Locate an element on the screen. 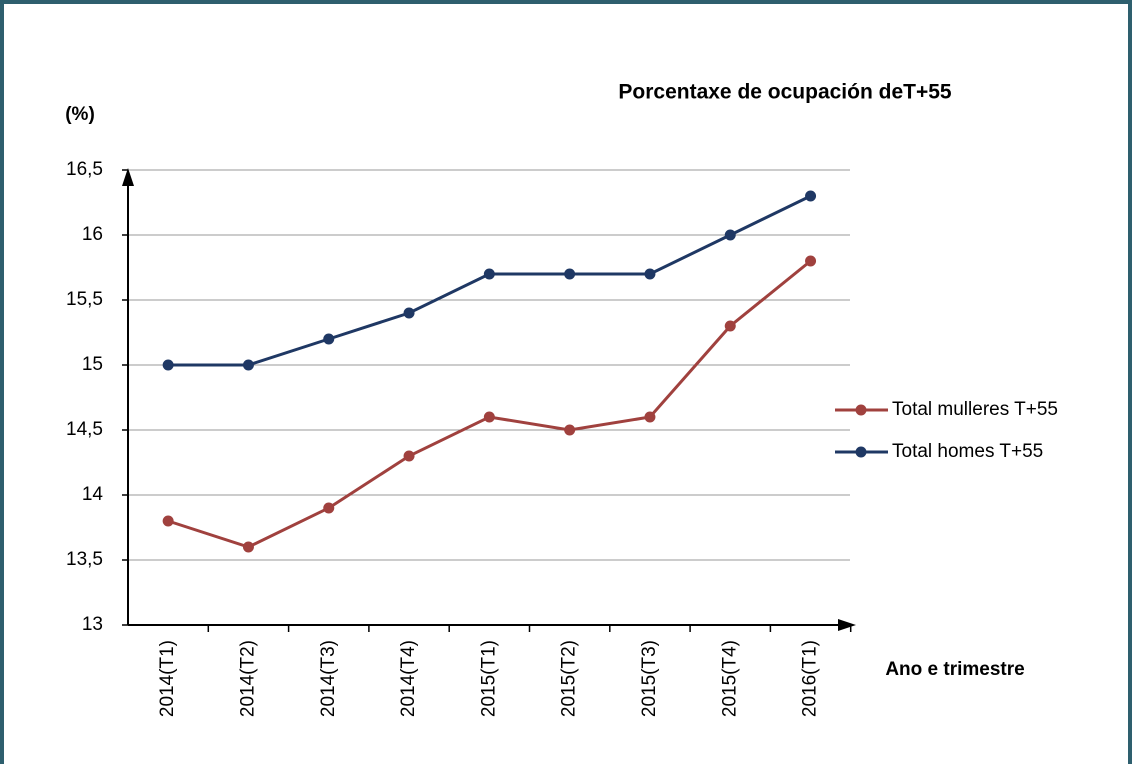 The height and width of the screenshot is (764, 1132). y-tick-label: 13 is located at coordinates (92, 624).